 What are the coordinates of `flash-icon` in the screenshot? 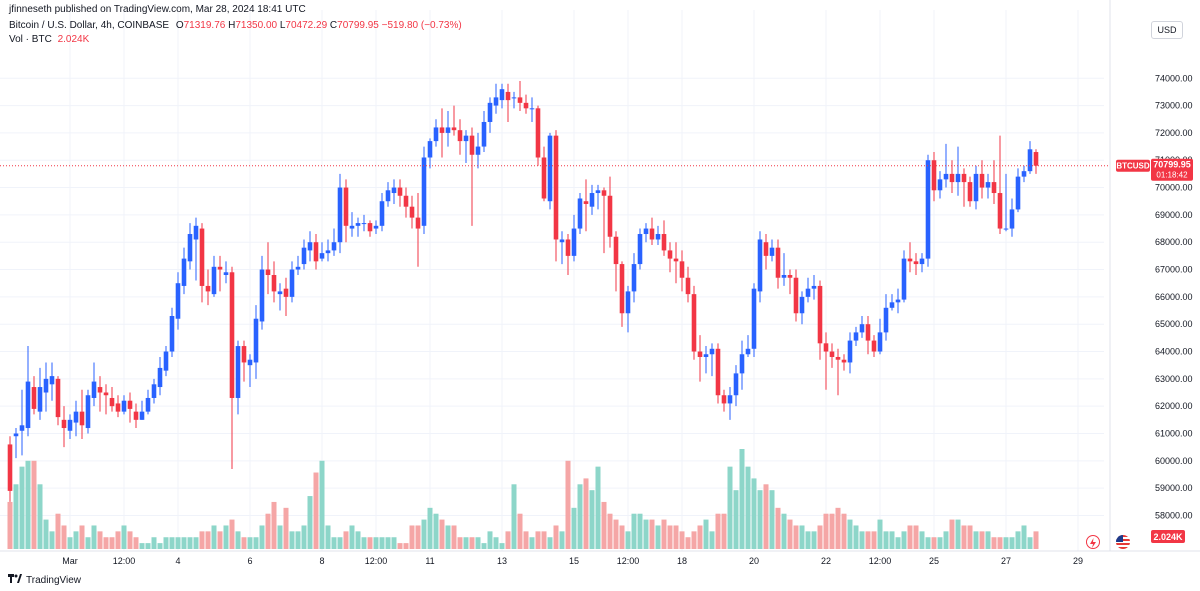 It's located at (1093, 542).